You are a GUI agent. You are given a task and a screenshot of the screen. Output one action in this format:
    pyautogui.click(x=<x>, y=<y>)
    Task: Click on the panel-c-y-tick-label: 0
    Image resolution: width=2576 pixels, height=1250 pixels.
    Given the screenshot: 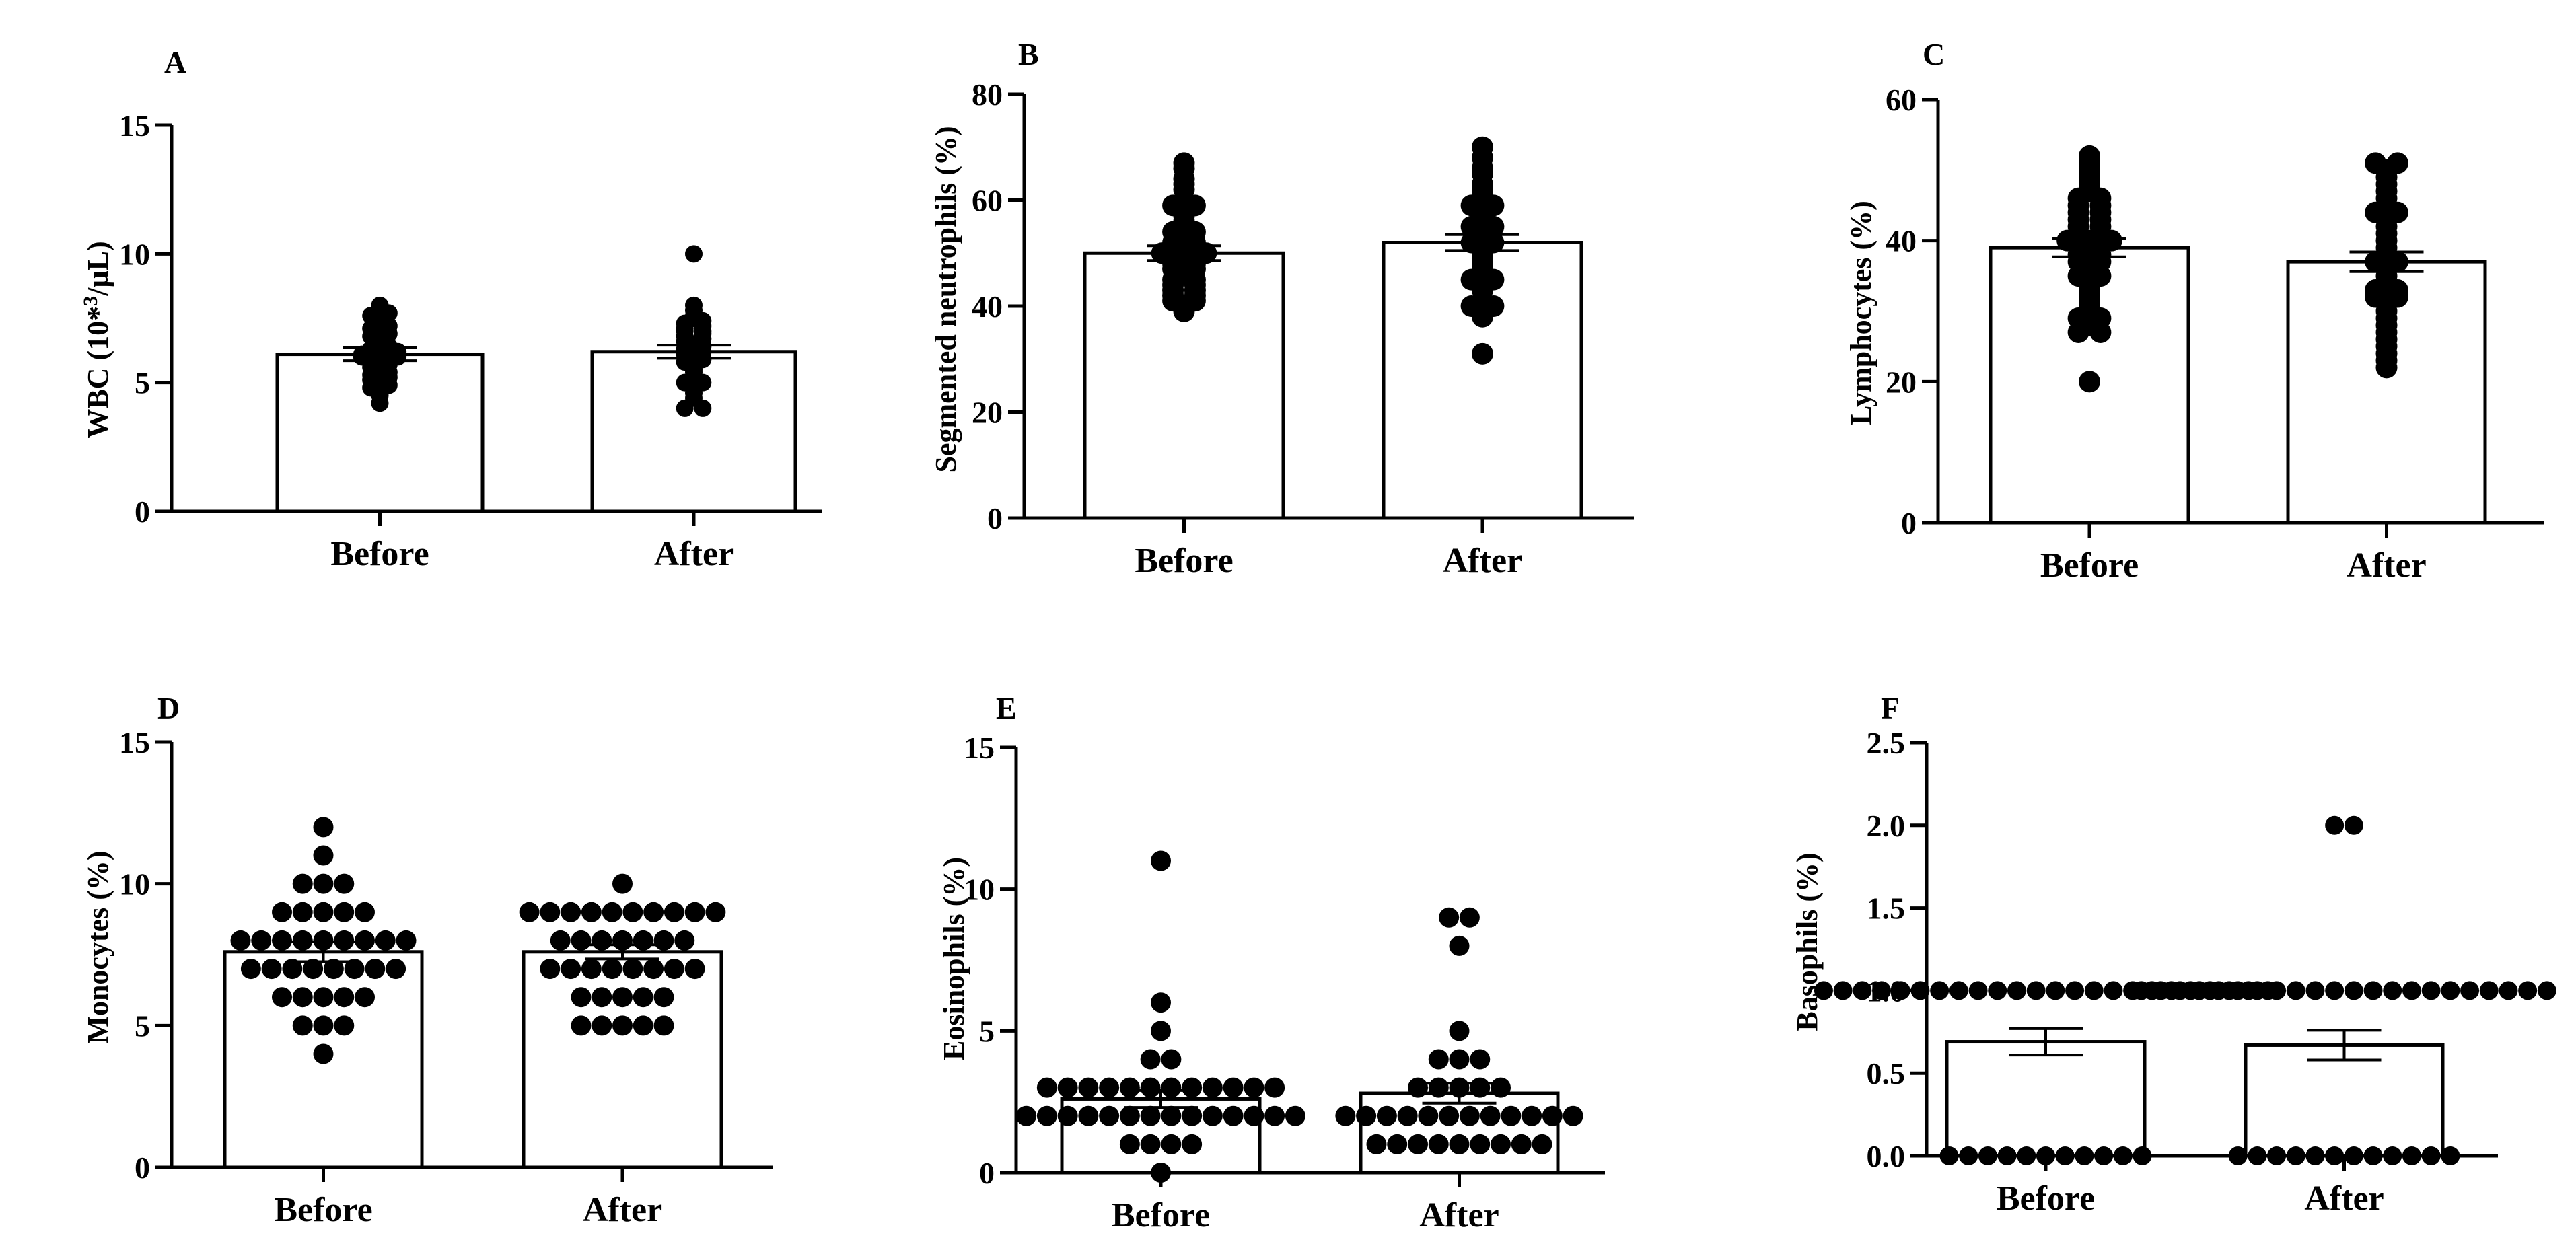 What is the action you would take?
    pyautogui.click(x=1909, y=523)
    